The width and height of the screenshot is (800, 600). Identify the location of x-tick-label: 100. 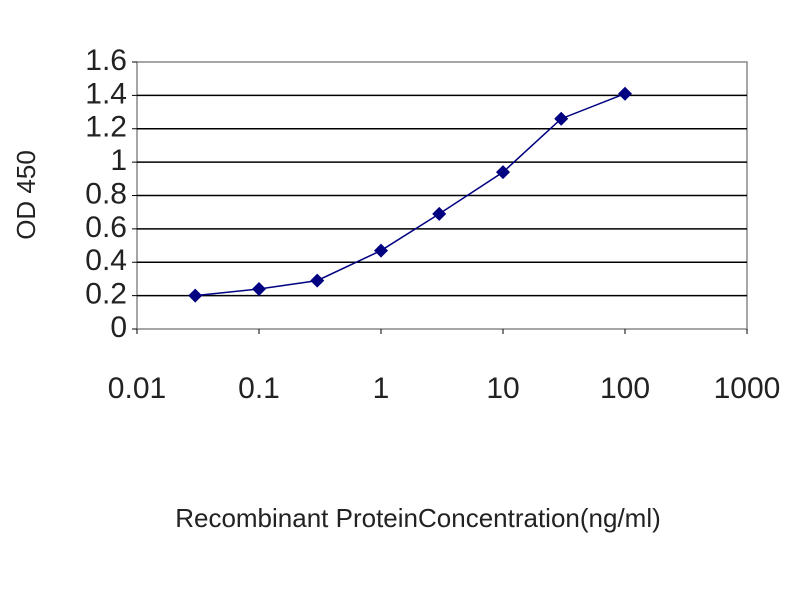
(625, 388).